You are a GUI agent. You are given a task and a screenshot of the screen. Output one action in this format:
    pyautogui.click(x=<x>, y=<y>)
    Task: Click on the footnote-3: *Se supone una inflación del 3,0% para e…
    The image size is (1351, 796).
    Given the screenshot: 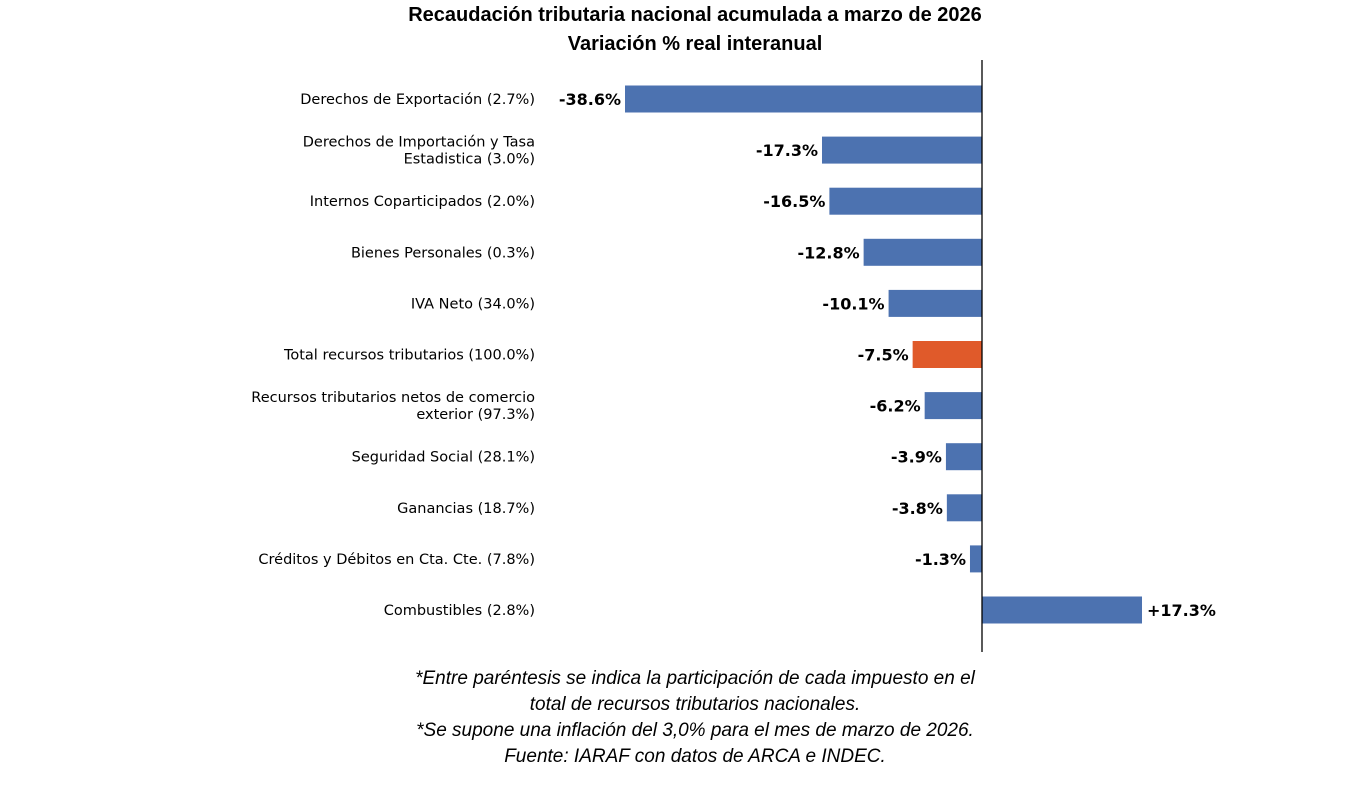 What is the action you would take?
    pyautogui.click(x=695, y=730)
    